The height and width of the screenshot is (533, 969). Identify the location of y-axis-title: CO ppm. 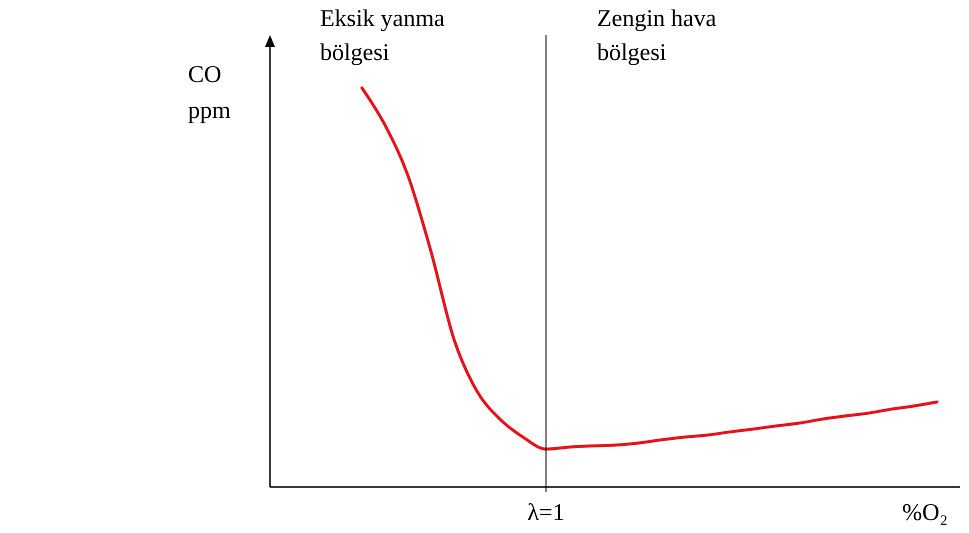
(209, 93).